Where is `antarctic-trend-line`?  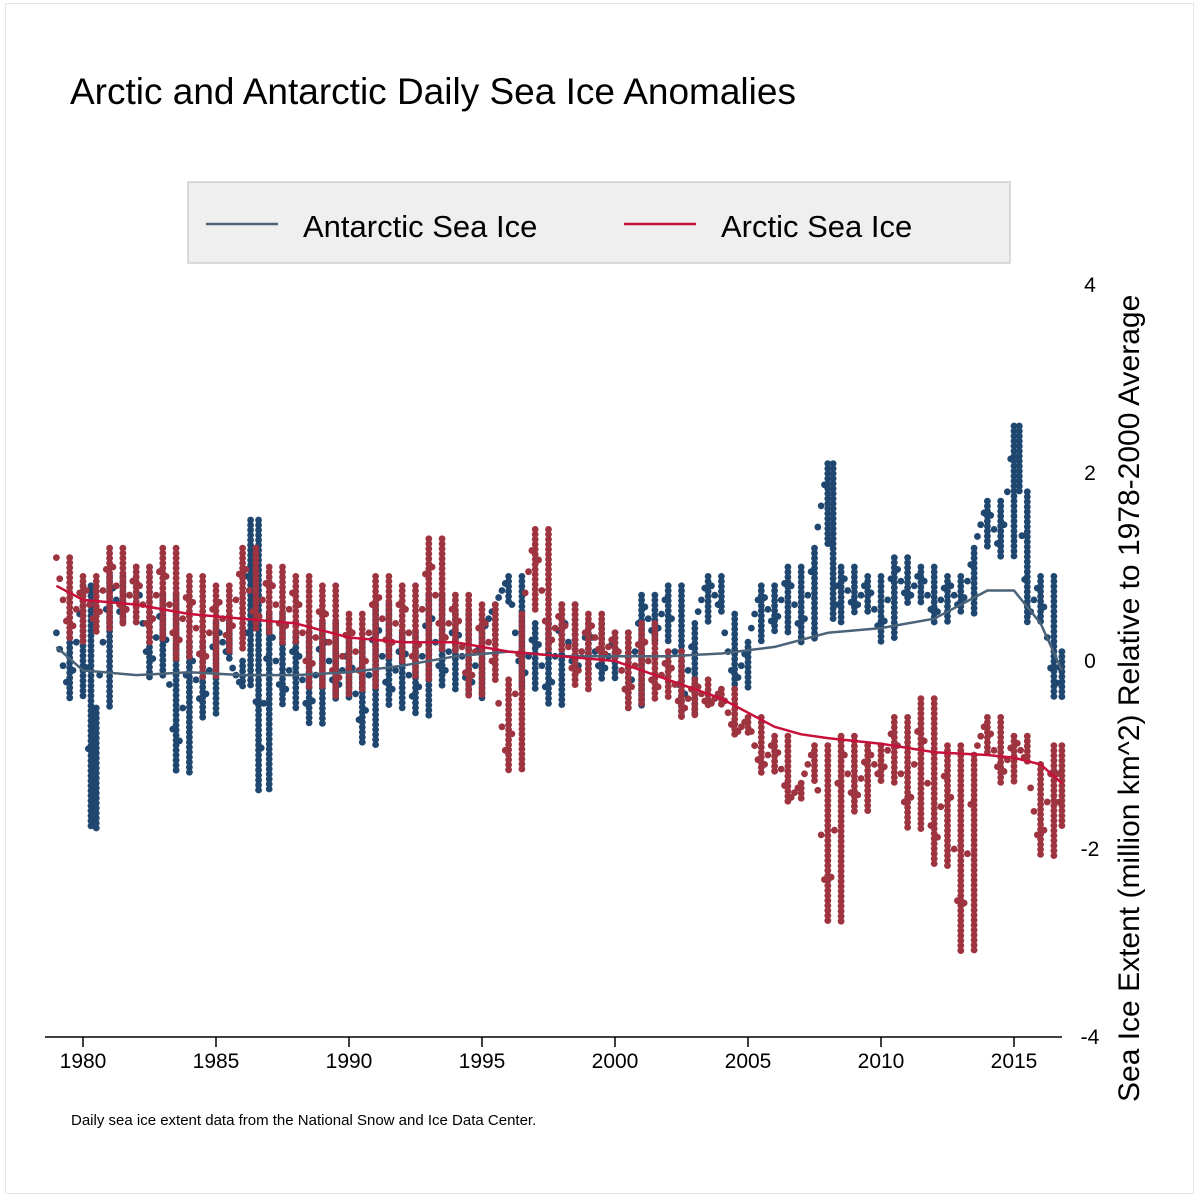
antarctic-trend-line is located at coordinates (559, 633).